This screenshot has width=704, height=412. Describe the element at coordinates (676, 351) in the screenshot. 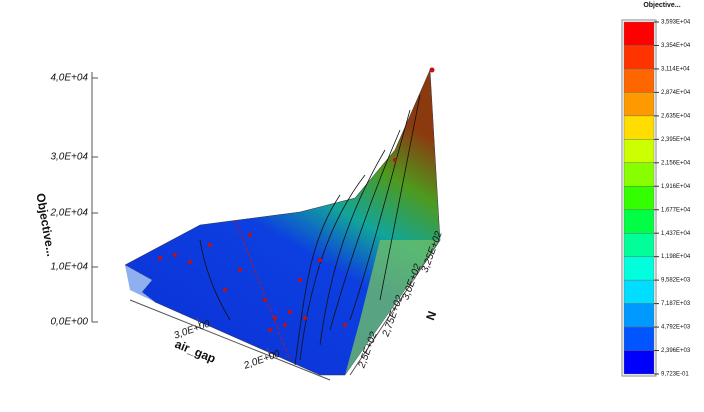

I see `colorbar-tick-label: 2,396E+03` at that location.